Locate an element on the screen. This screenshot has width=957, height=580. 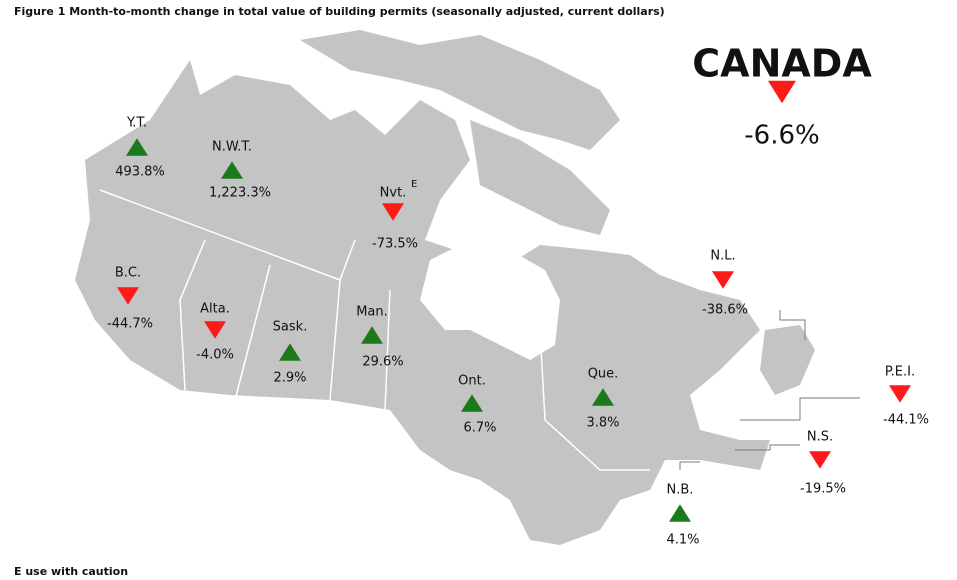
region-label: Ont. is located at coordinates (472, 381).